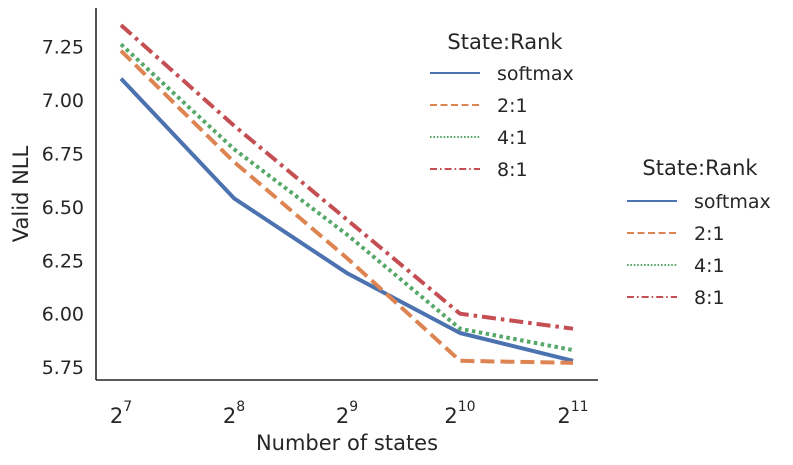 The image size is (793, 465). What do you see at coordinates (63, 47) in the screenshot?
I see `y-tick-label: 7.25` at bounding box center [63, 47].